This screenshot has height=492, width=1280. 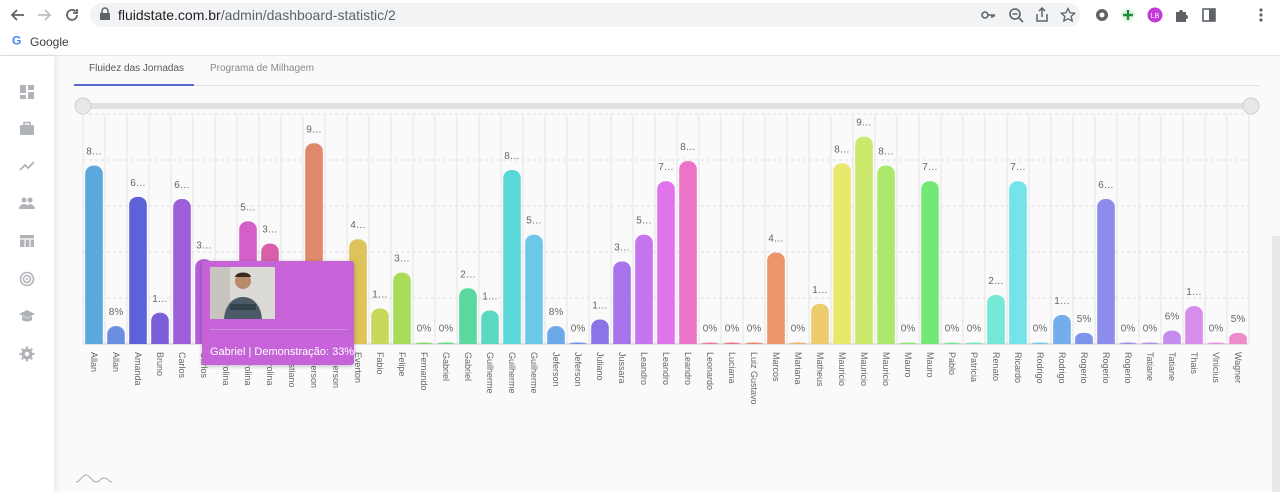 I want to click on x-tick-label: Carolina, so click(x=270, y=369).